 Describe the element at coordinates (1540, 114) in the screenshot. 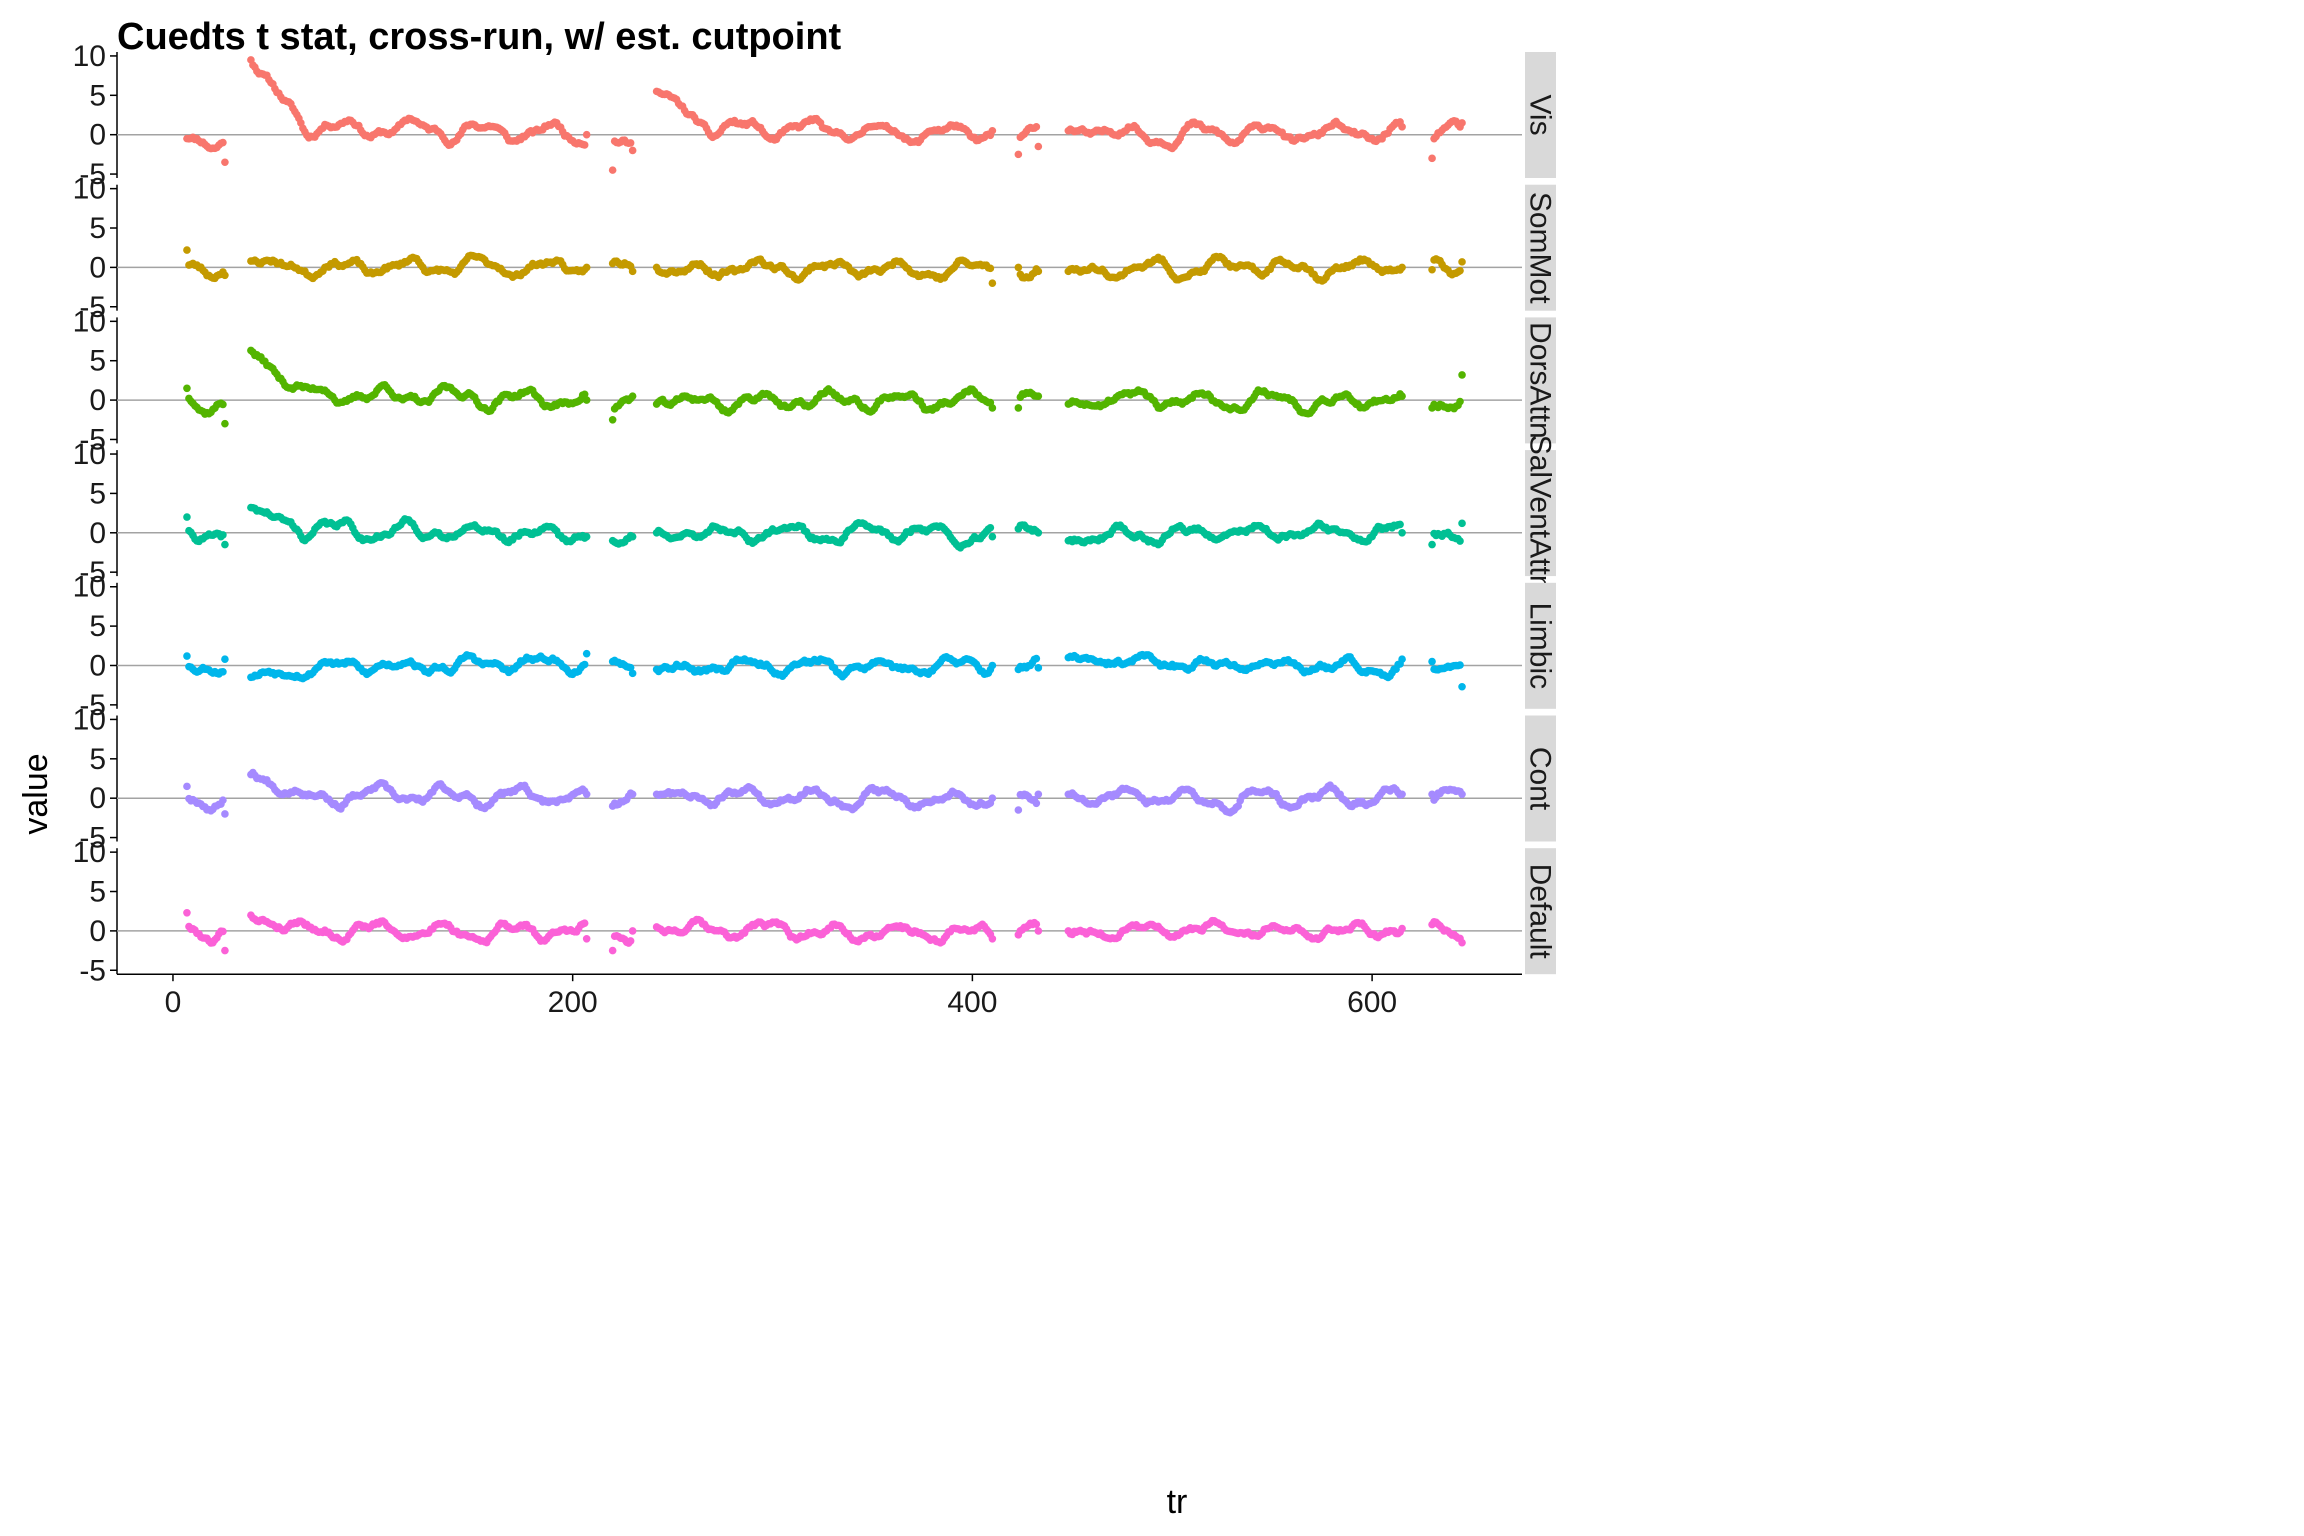

I see `facet-strip-label: Vis` at that location.